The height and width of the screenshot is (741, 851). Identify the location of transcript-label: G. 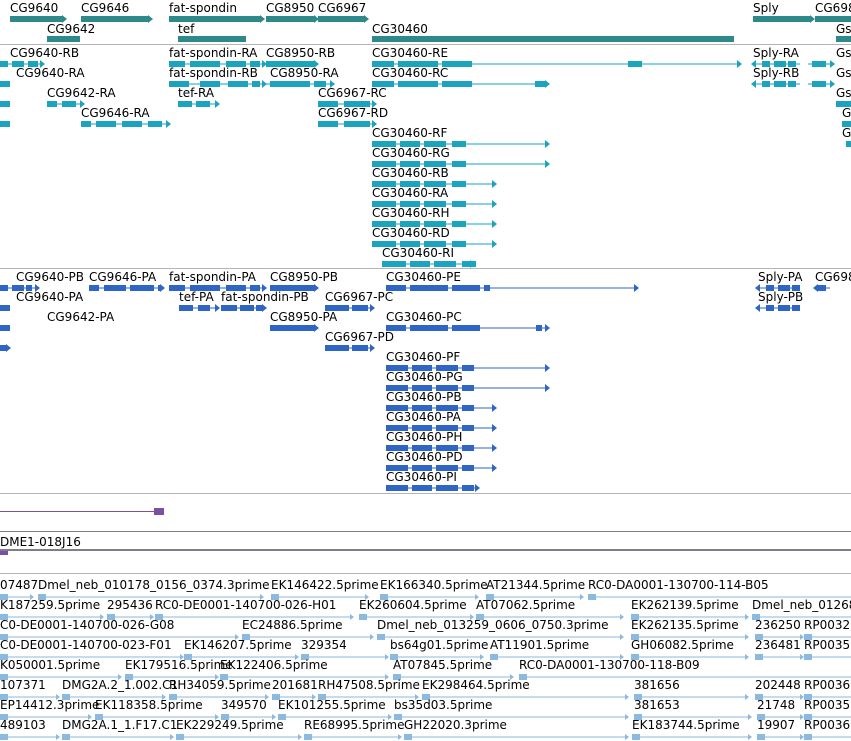
(846, 113).